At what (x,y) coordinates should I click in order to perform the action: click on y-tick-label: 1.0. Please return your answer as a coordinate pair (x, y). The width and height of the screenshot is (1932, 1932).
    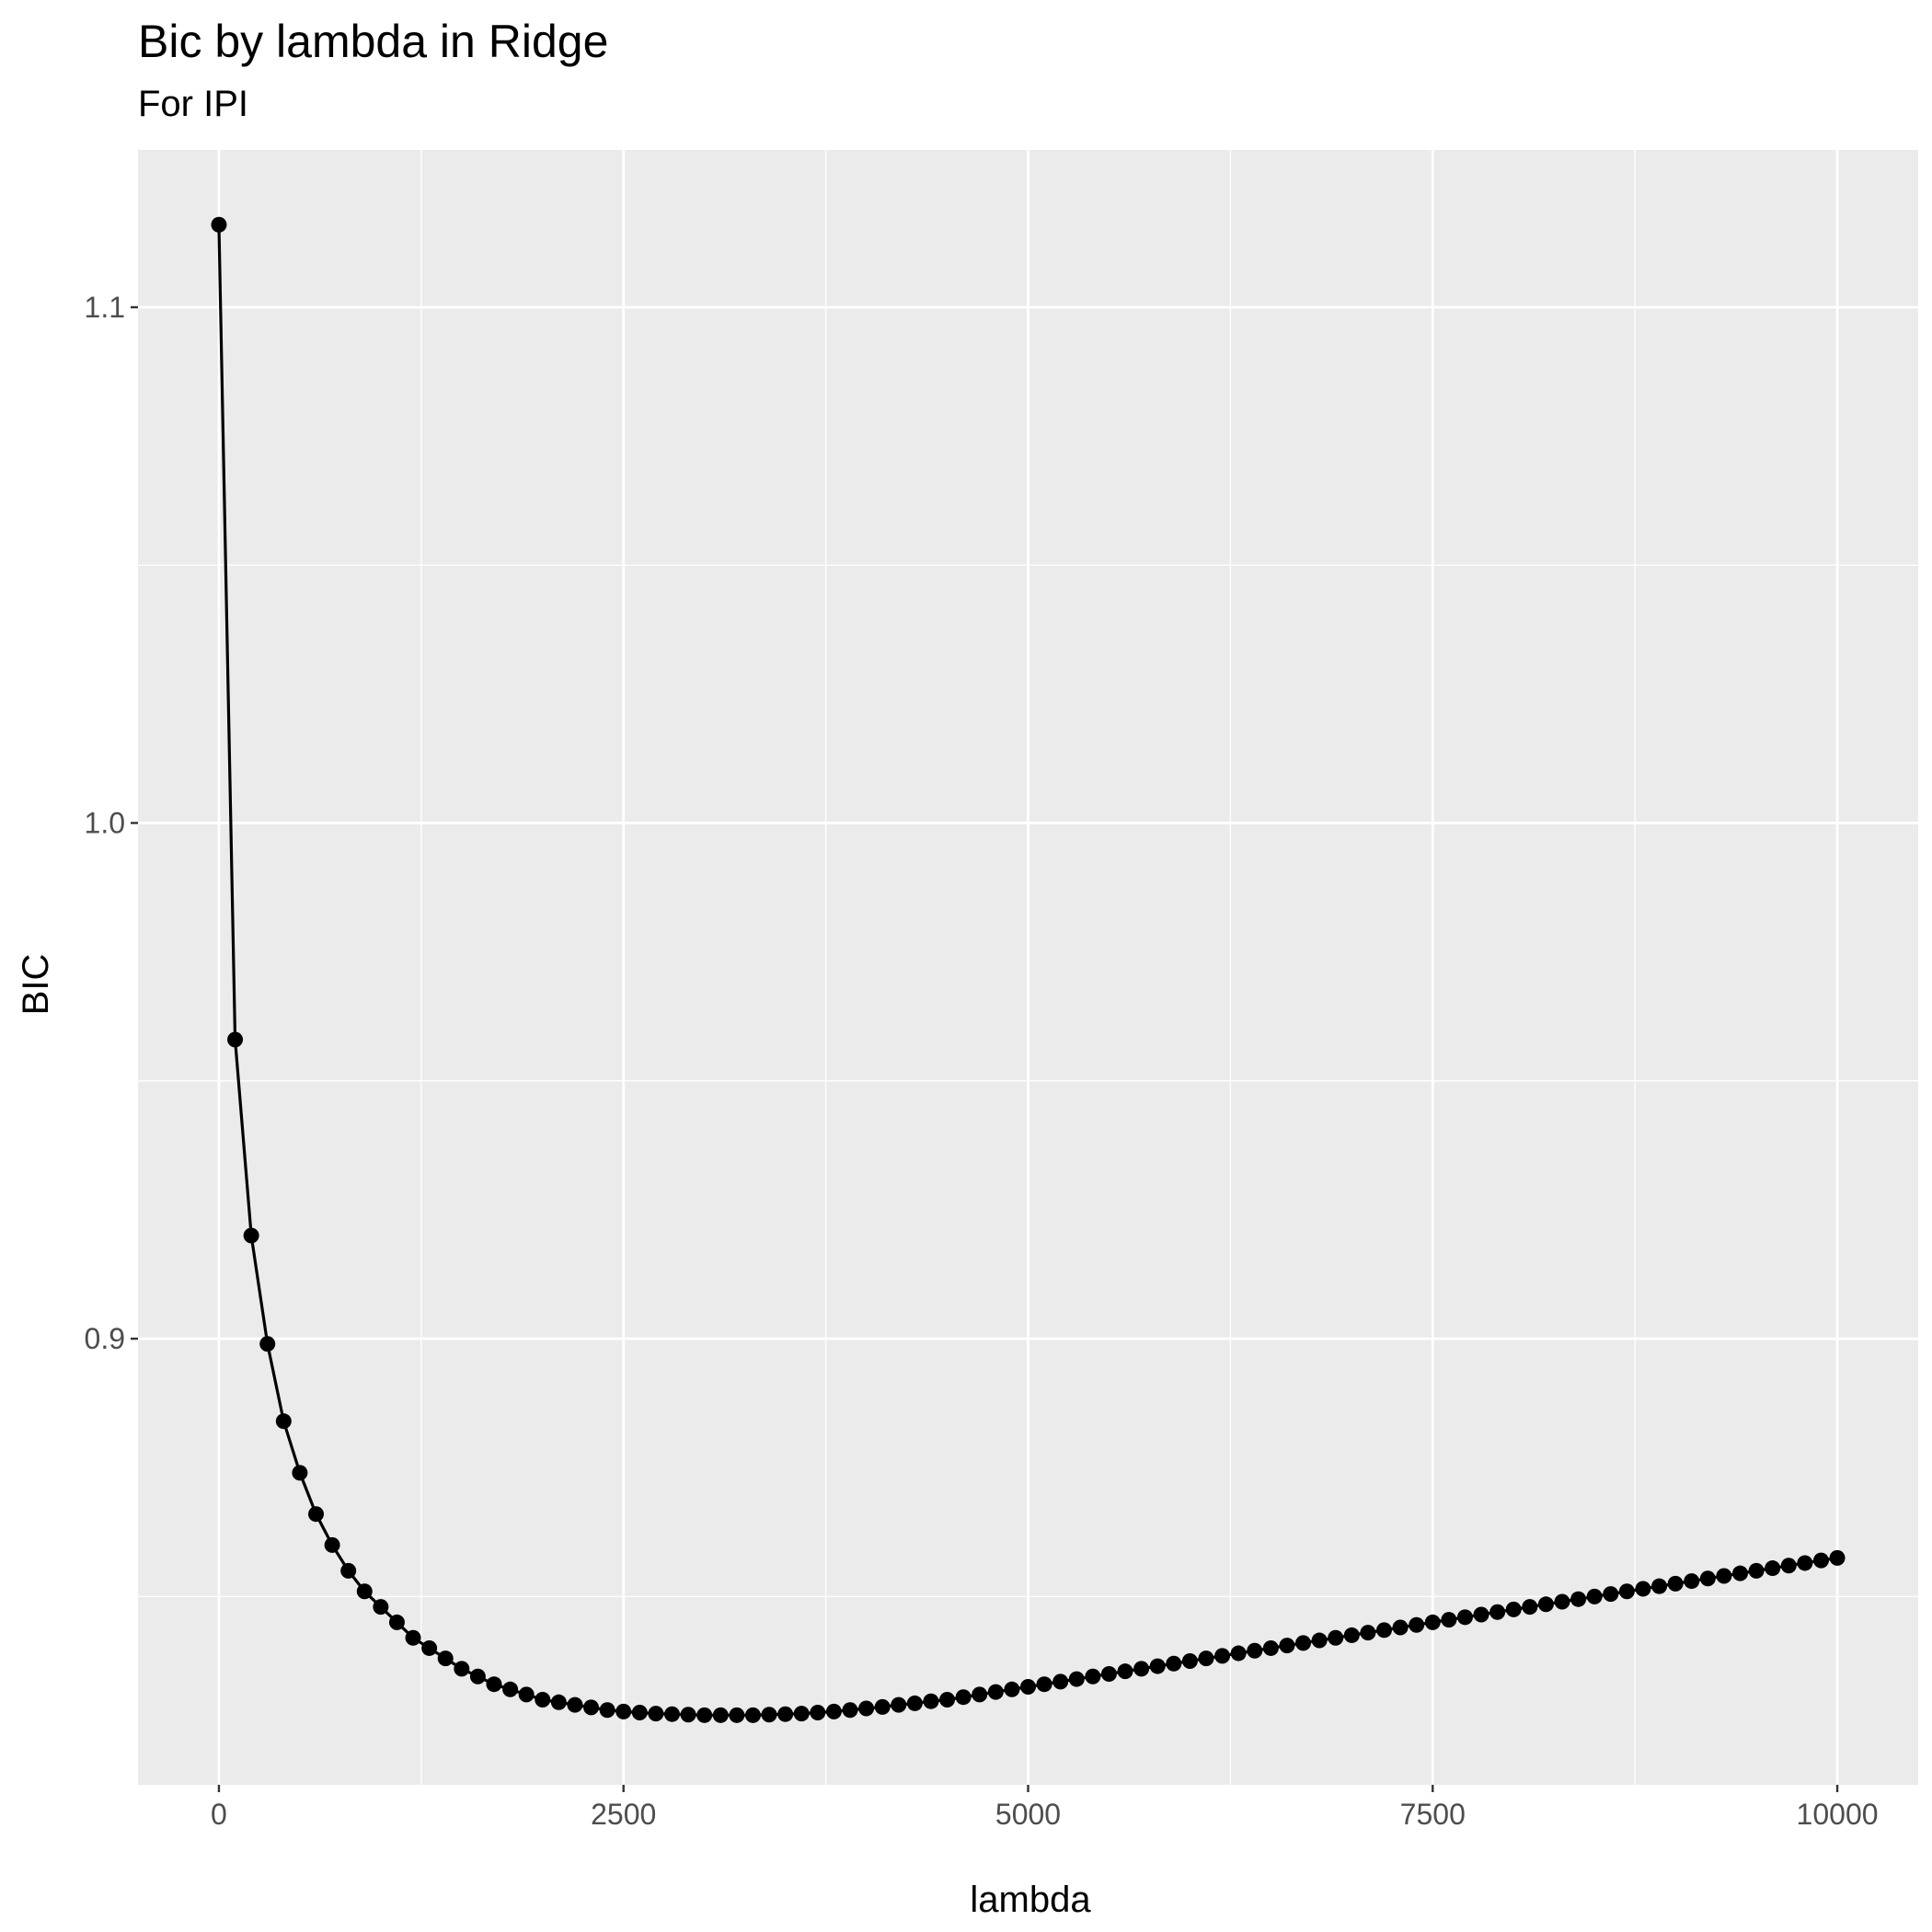
    Looking at the image, I should click on (105, 823).